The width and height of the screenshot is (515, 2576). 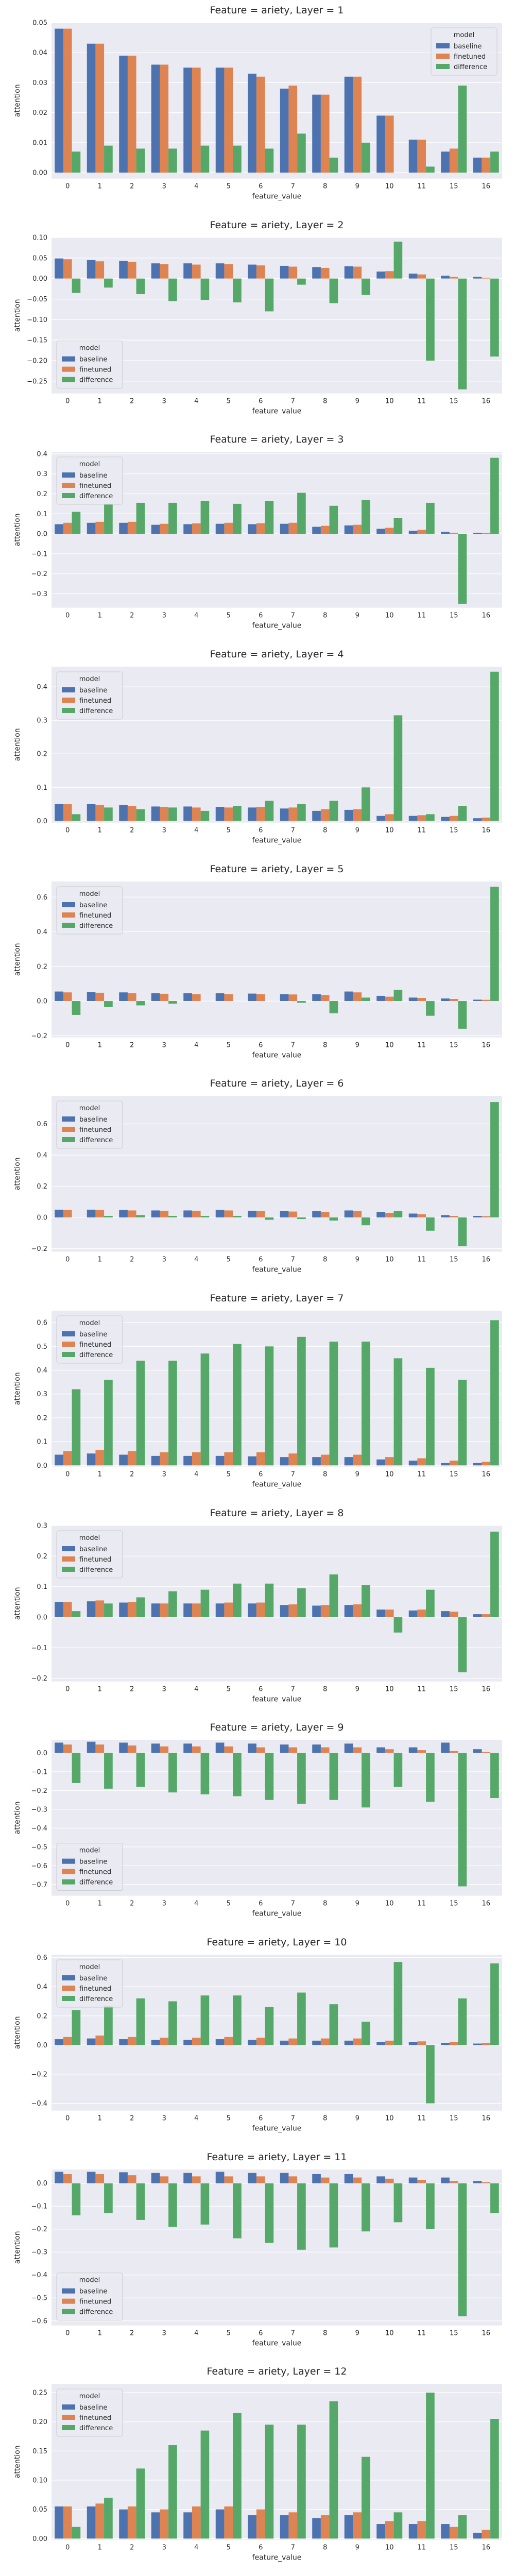 I want to click on x-tick-label: 11, so click(x=421, y=1475).